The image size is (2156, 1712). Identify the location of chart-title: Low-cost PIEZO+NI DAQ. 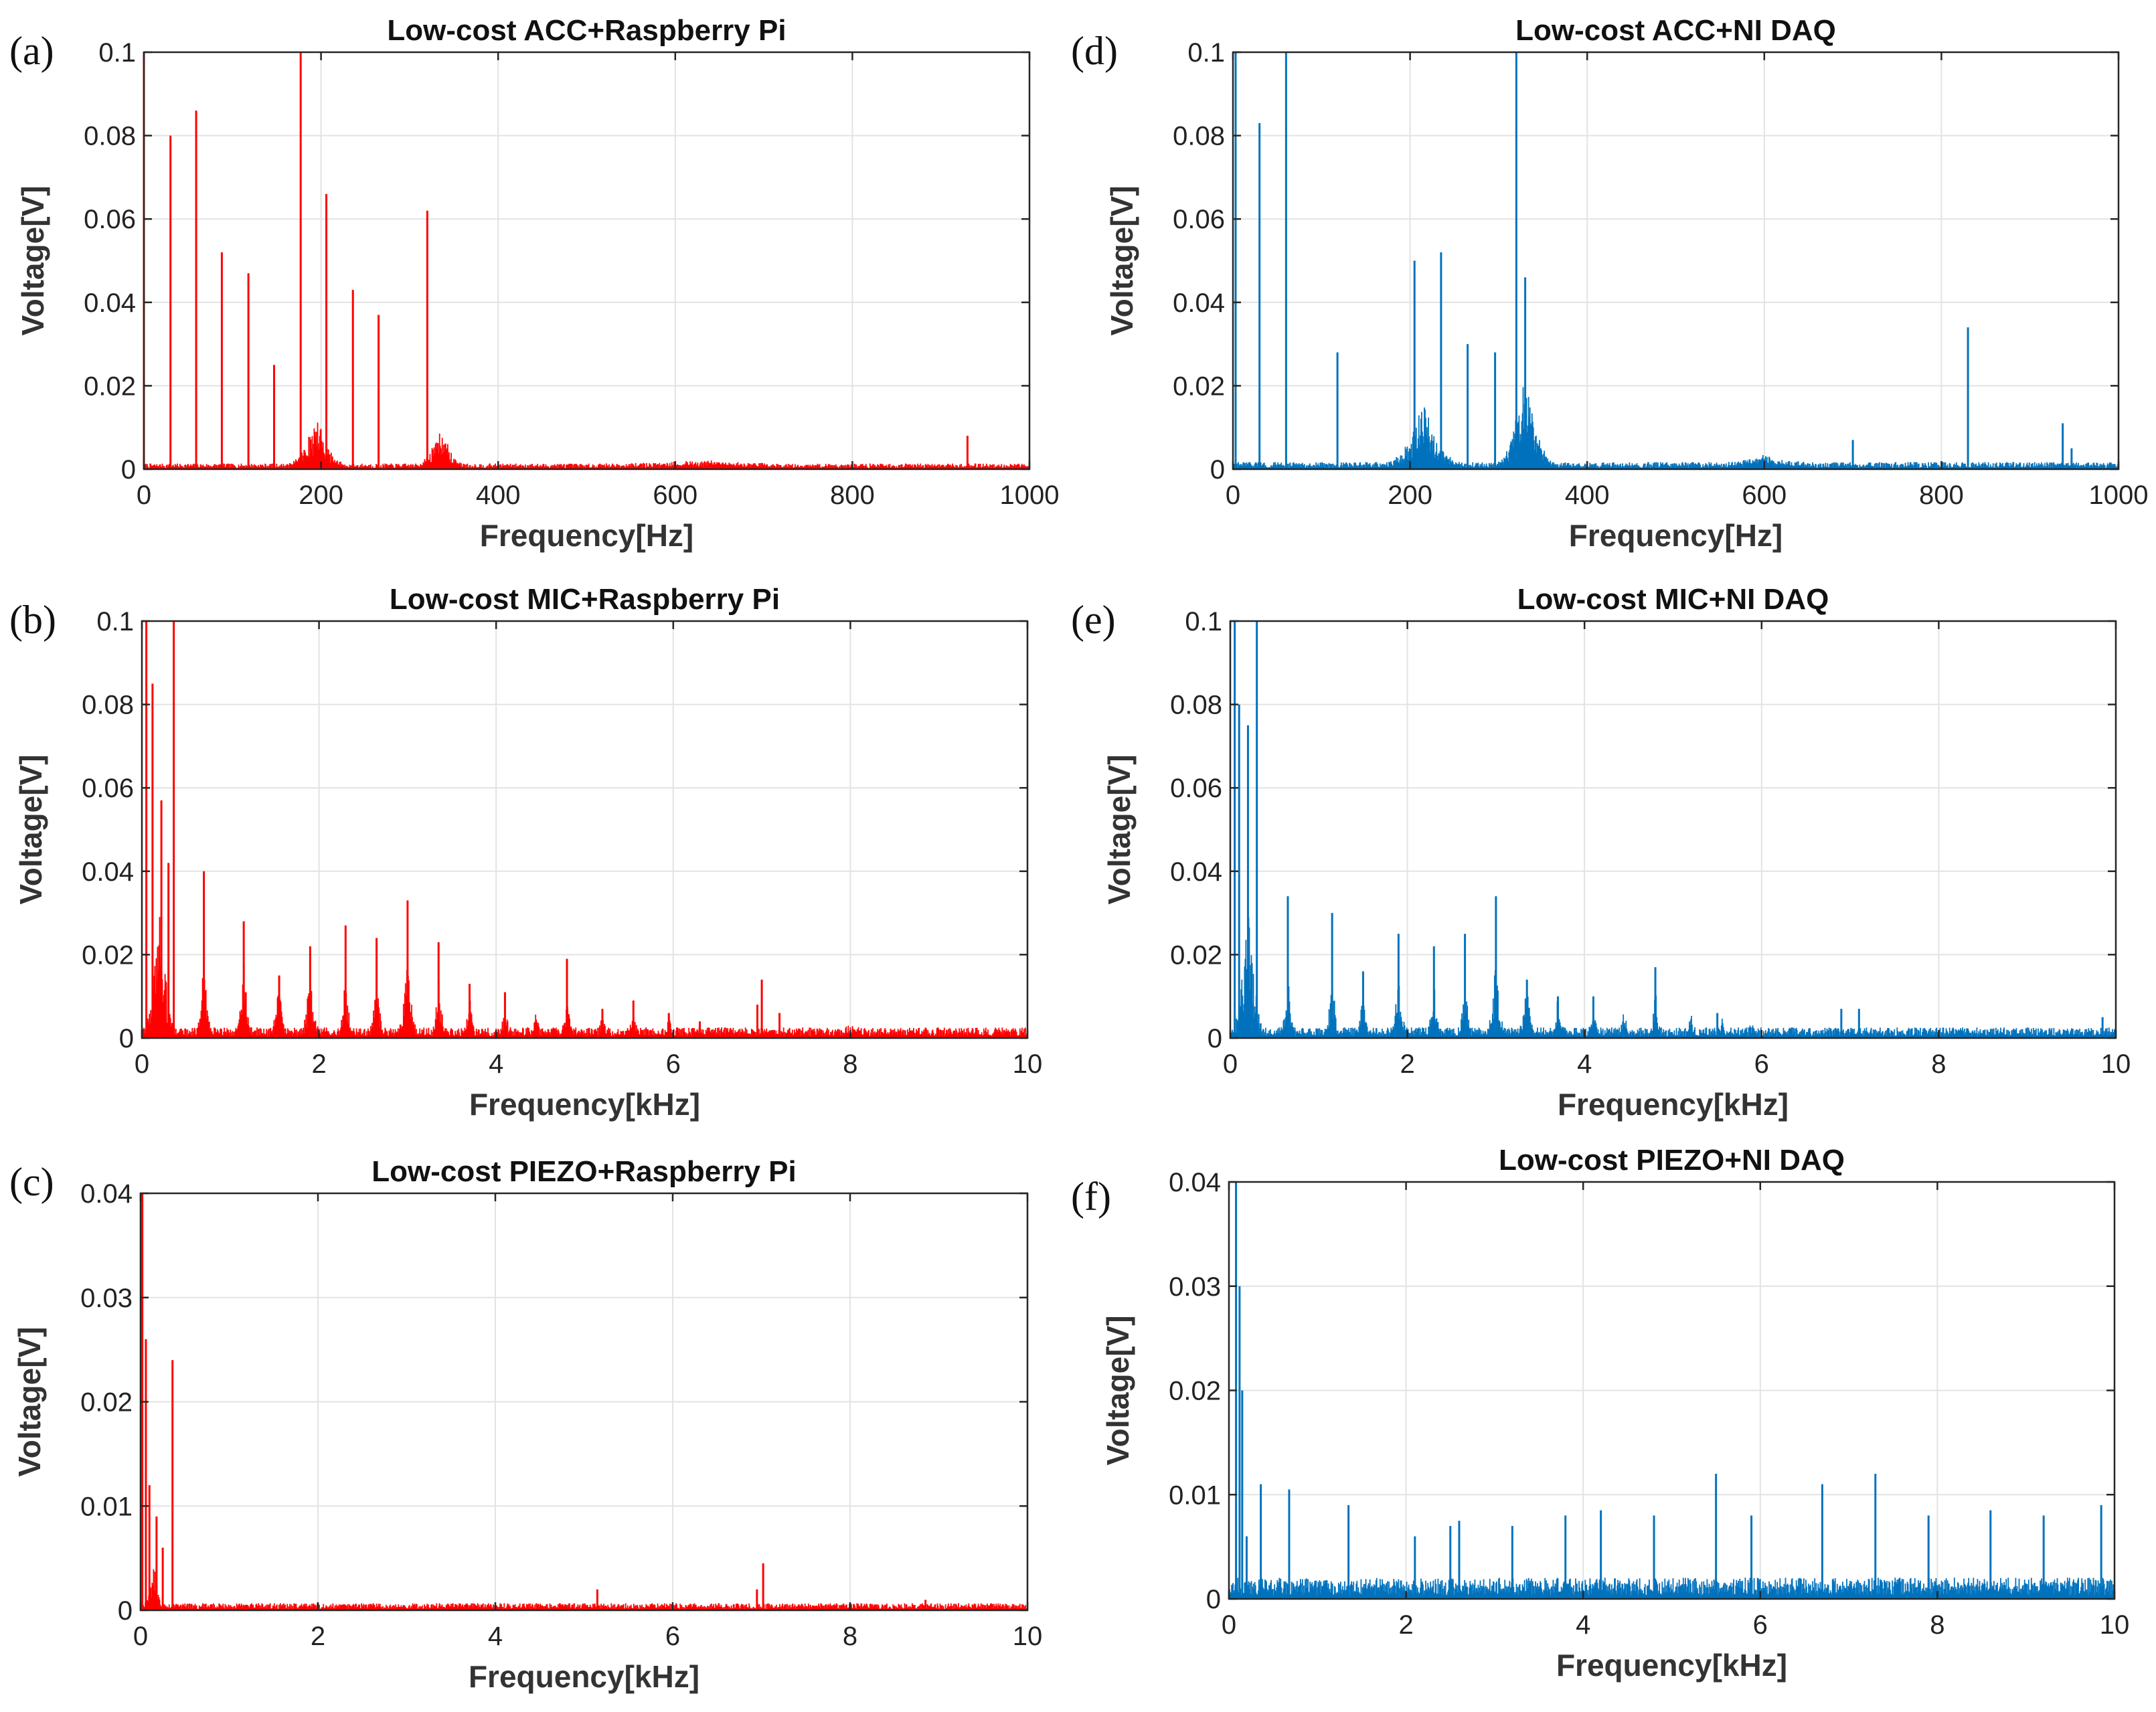
(1672, 1160).